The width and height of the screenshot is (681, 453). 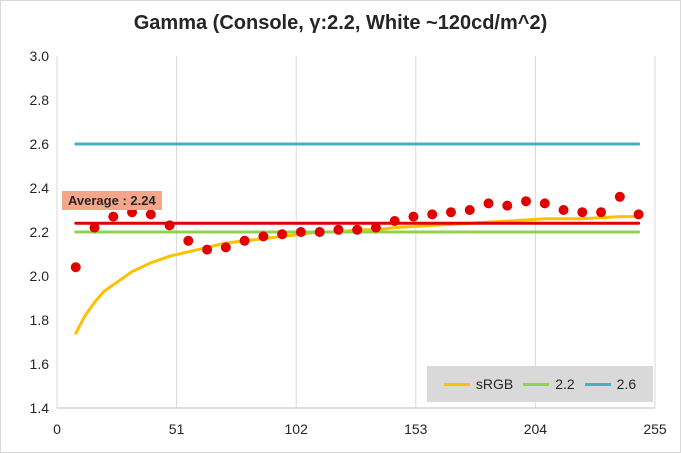 What do you see at coordinates (416, 429) in the screenshot?
I see `x-tick-label: 153` at bounding box center [416, 429].